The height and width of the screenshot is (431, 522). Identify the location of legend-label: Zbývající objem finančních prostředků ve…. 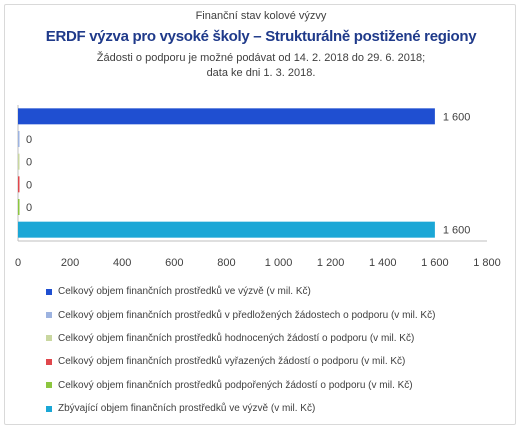
(187, 409).